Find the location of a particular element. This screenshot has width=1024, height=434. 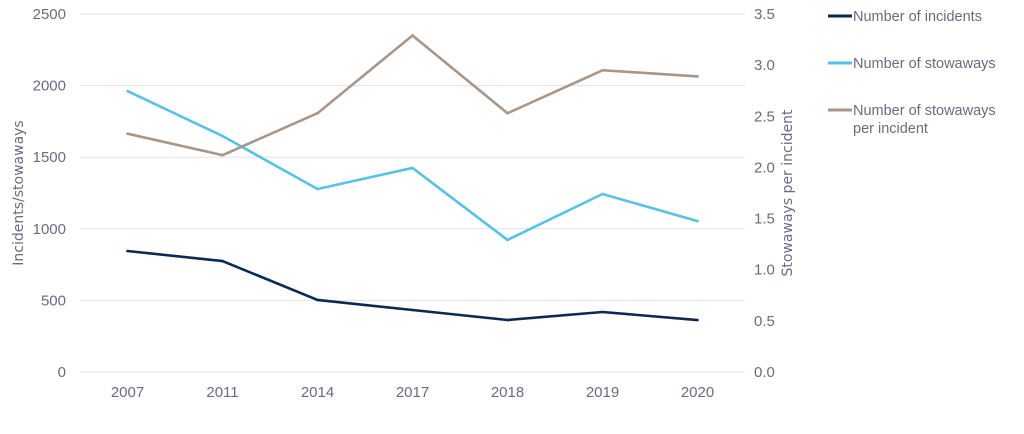

y-tick-label: 0 is located at coordinates (62, 372).